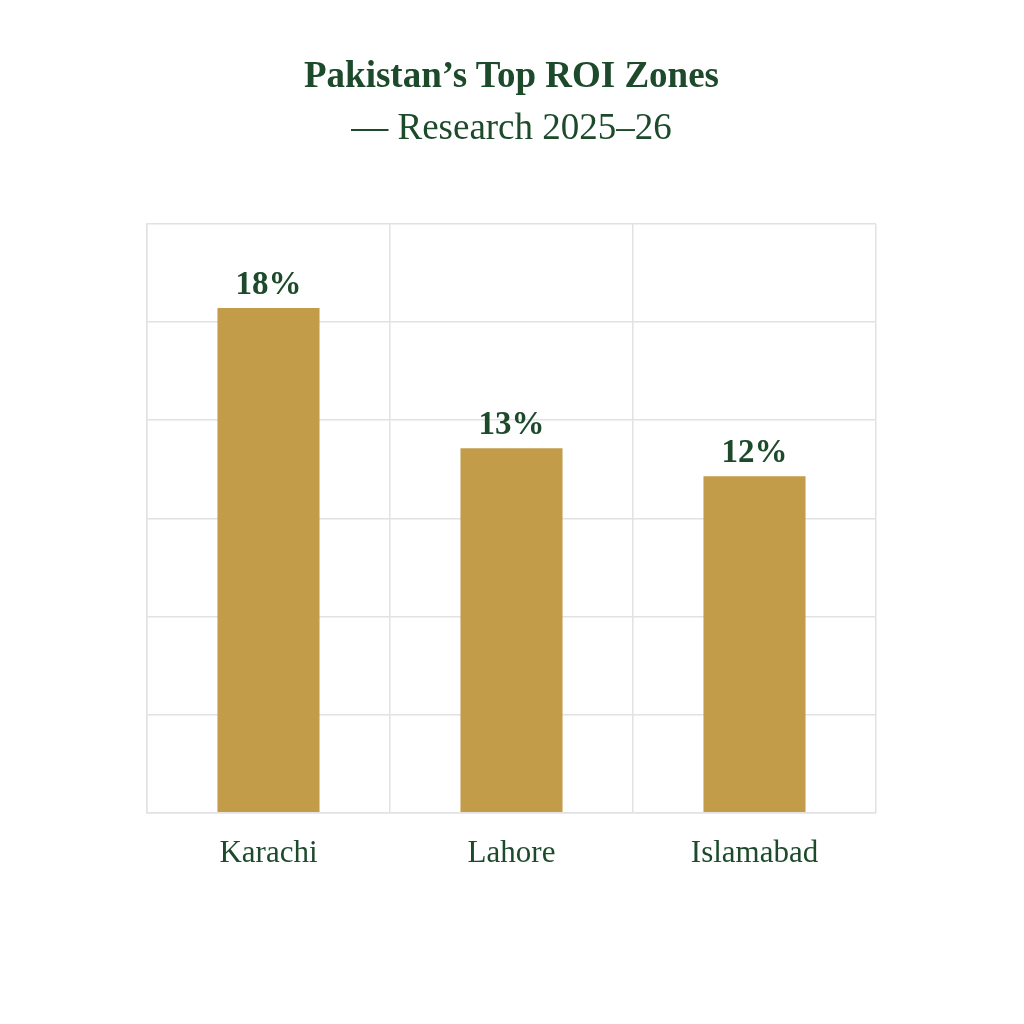 Image resolution: width=1024 pixels, height=1024 pixels. I want to click on data-label: 18%, so click(268, 282).